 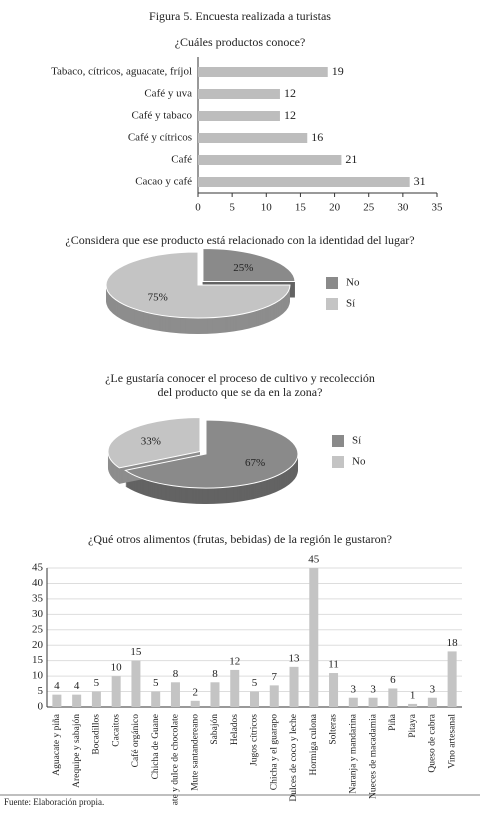 What do you see at coordinates (156, 746) in the screenshot?
I see `x-tick-label: Chicha de Guane` at bounding box center [156, 746].